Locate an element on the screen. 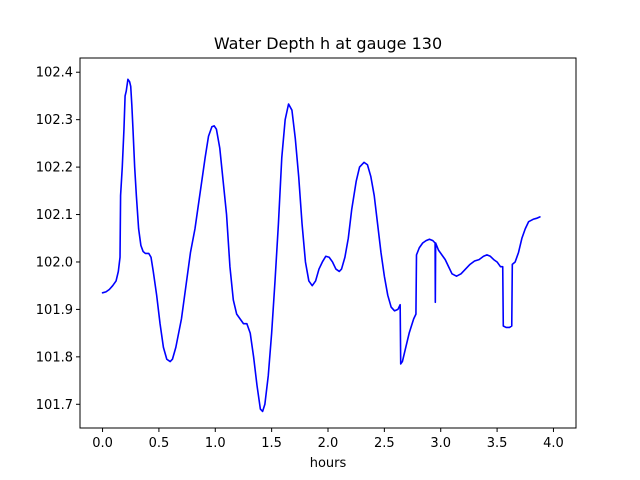 This screenshot has width=640, height=480. x-axis: 0.0 0.5 1.0 1.5 2.0 2.5 3.0 3.5 4.0 is located at coordinates (328, 439).